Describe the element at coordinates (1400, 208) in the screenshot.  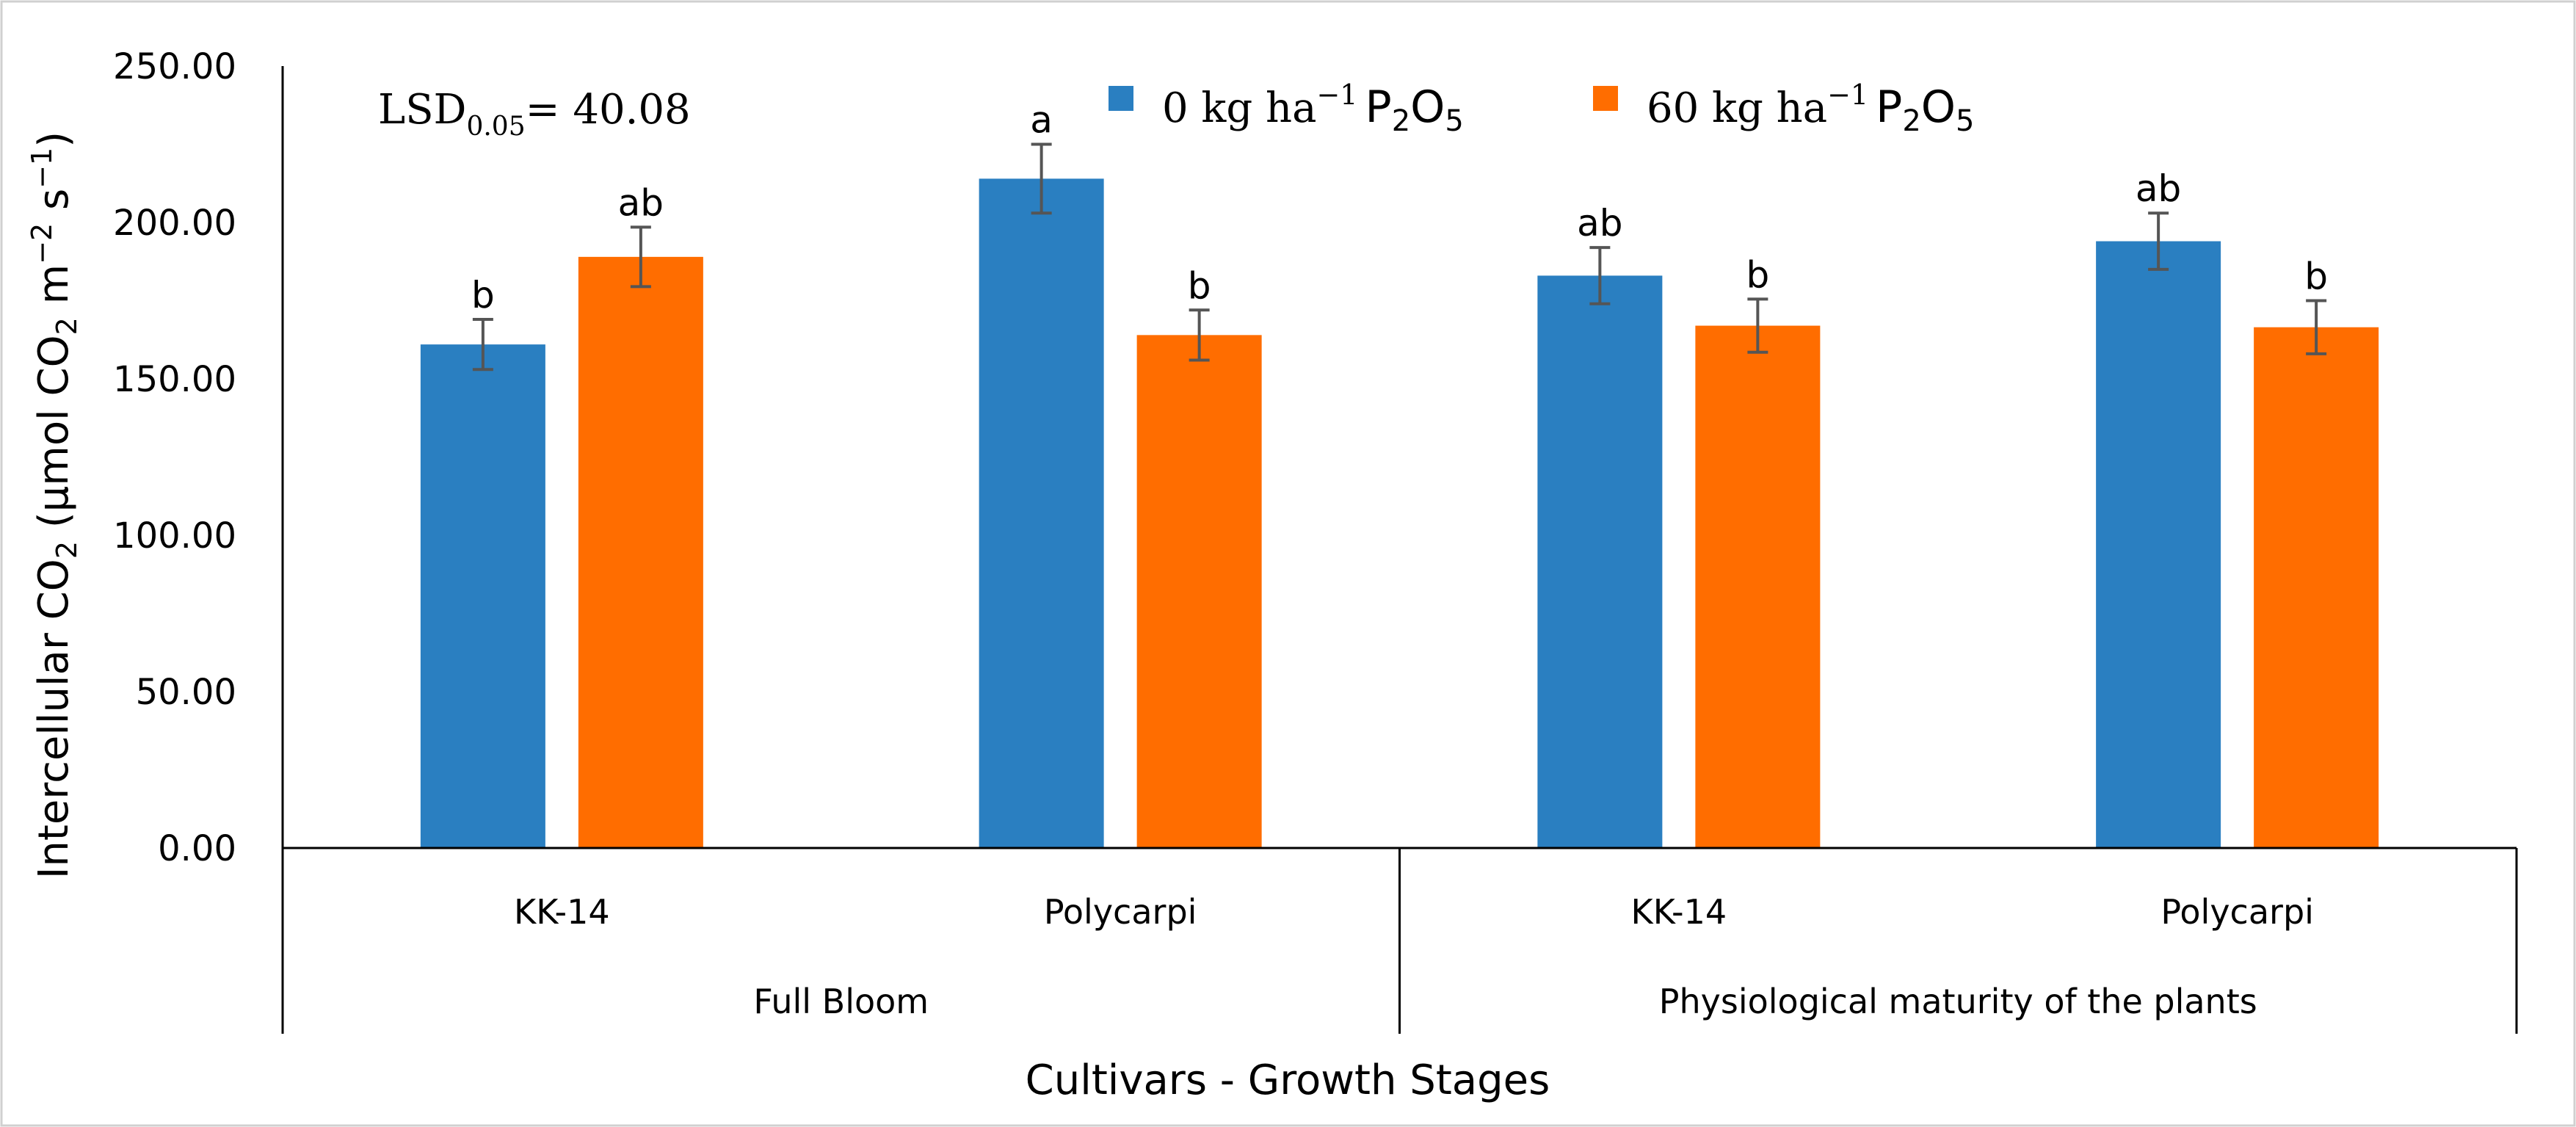
I see `significance-letters: b a ab ab ab b b b` at that location.